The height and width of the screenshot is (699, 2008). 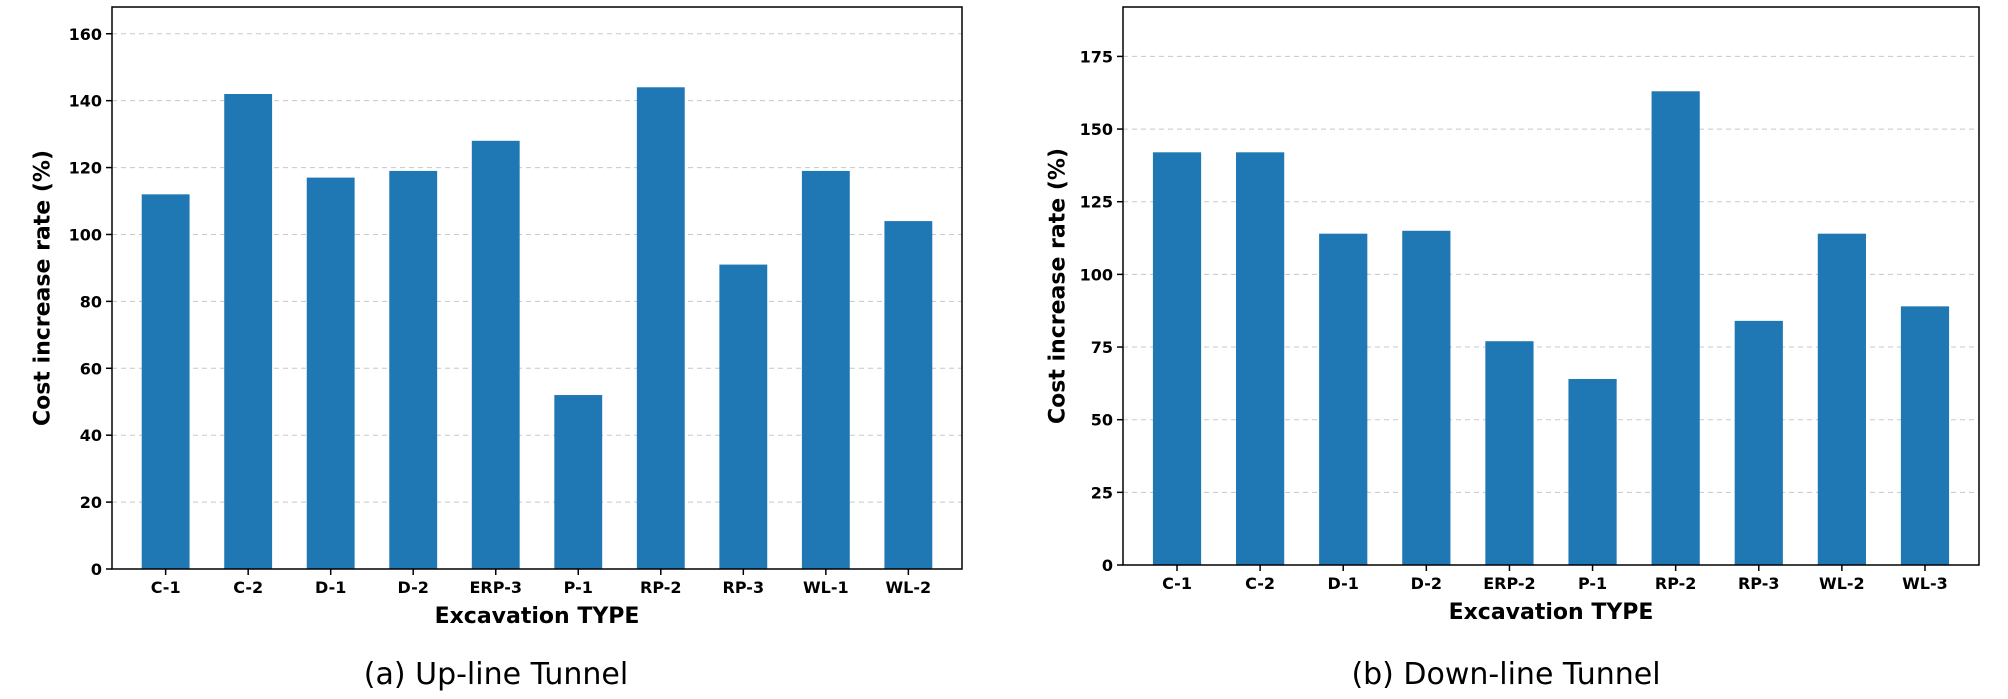 What do you see at coordinates (43, 288) in the screenshot?
I see `y-axis-label-a: Cost increase rate (%)` at bounding box center [43, 288].